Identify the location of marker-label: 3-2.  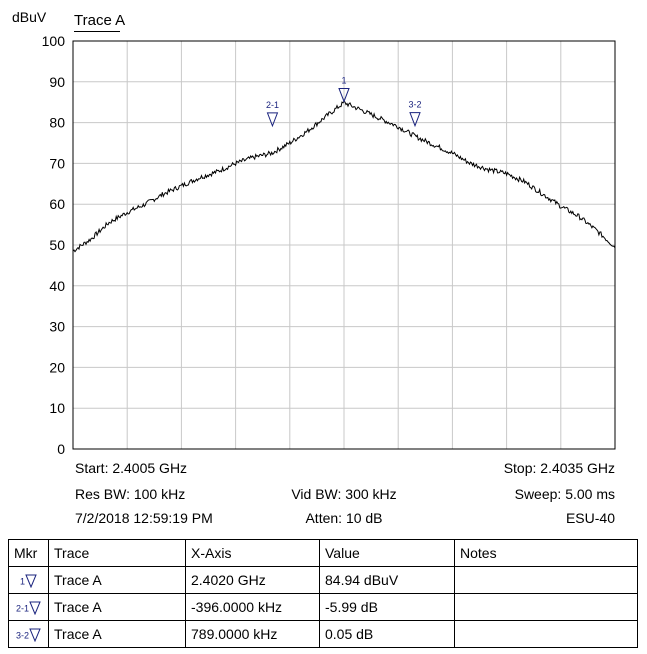
(414, 105).